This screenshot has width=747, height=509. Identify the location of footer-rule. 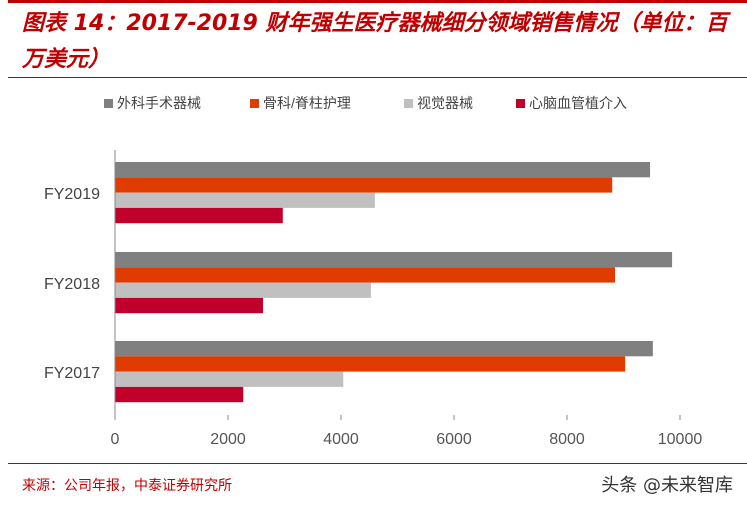
(377, 463).